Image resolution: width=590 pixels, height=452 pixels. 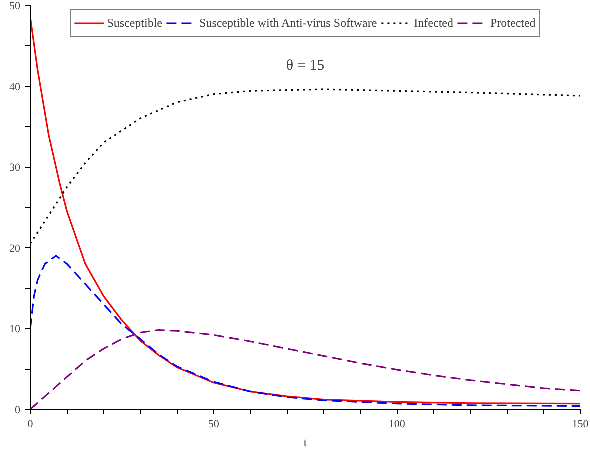 I want to click on y-tick-label: 10, so click(x=15, y=330).